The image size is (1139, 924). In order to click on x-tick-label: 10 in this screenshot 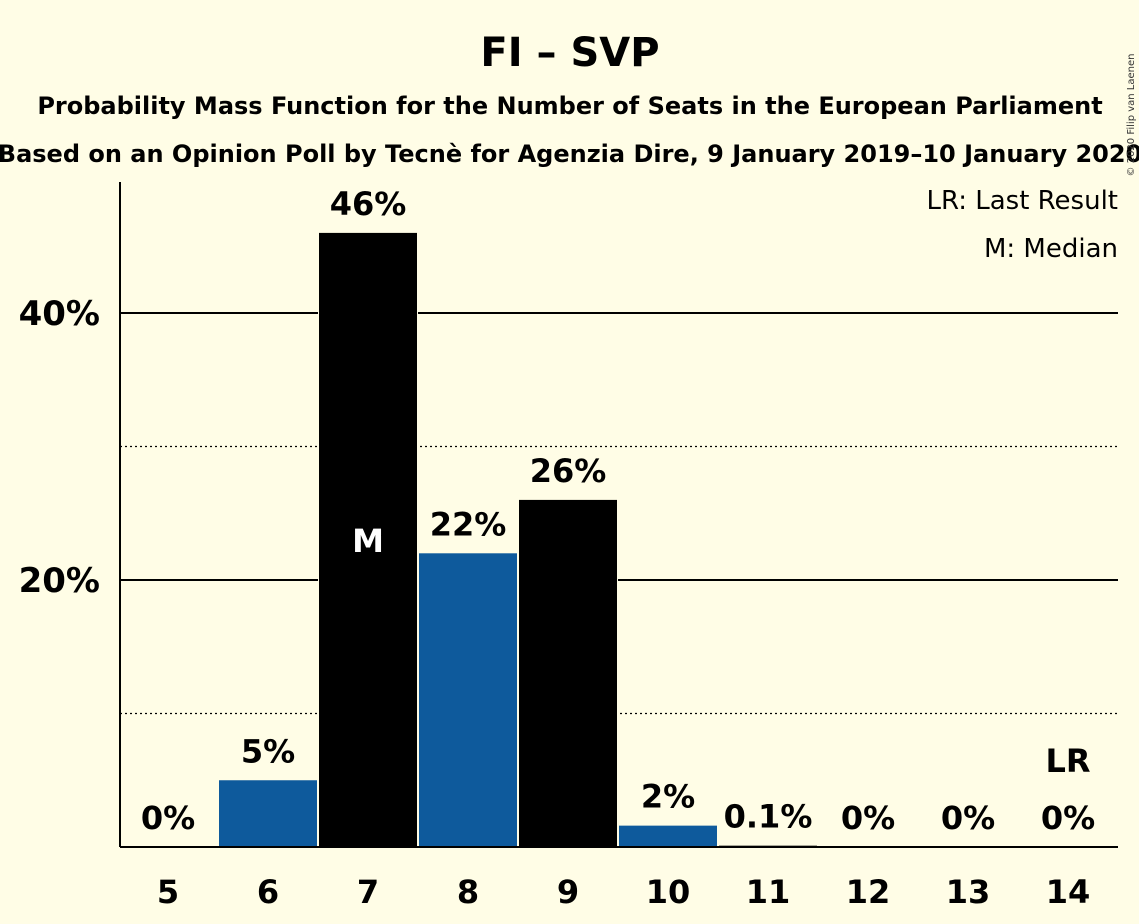, I will do `click(668, 892)`.